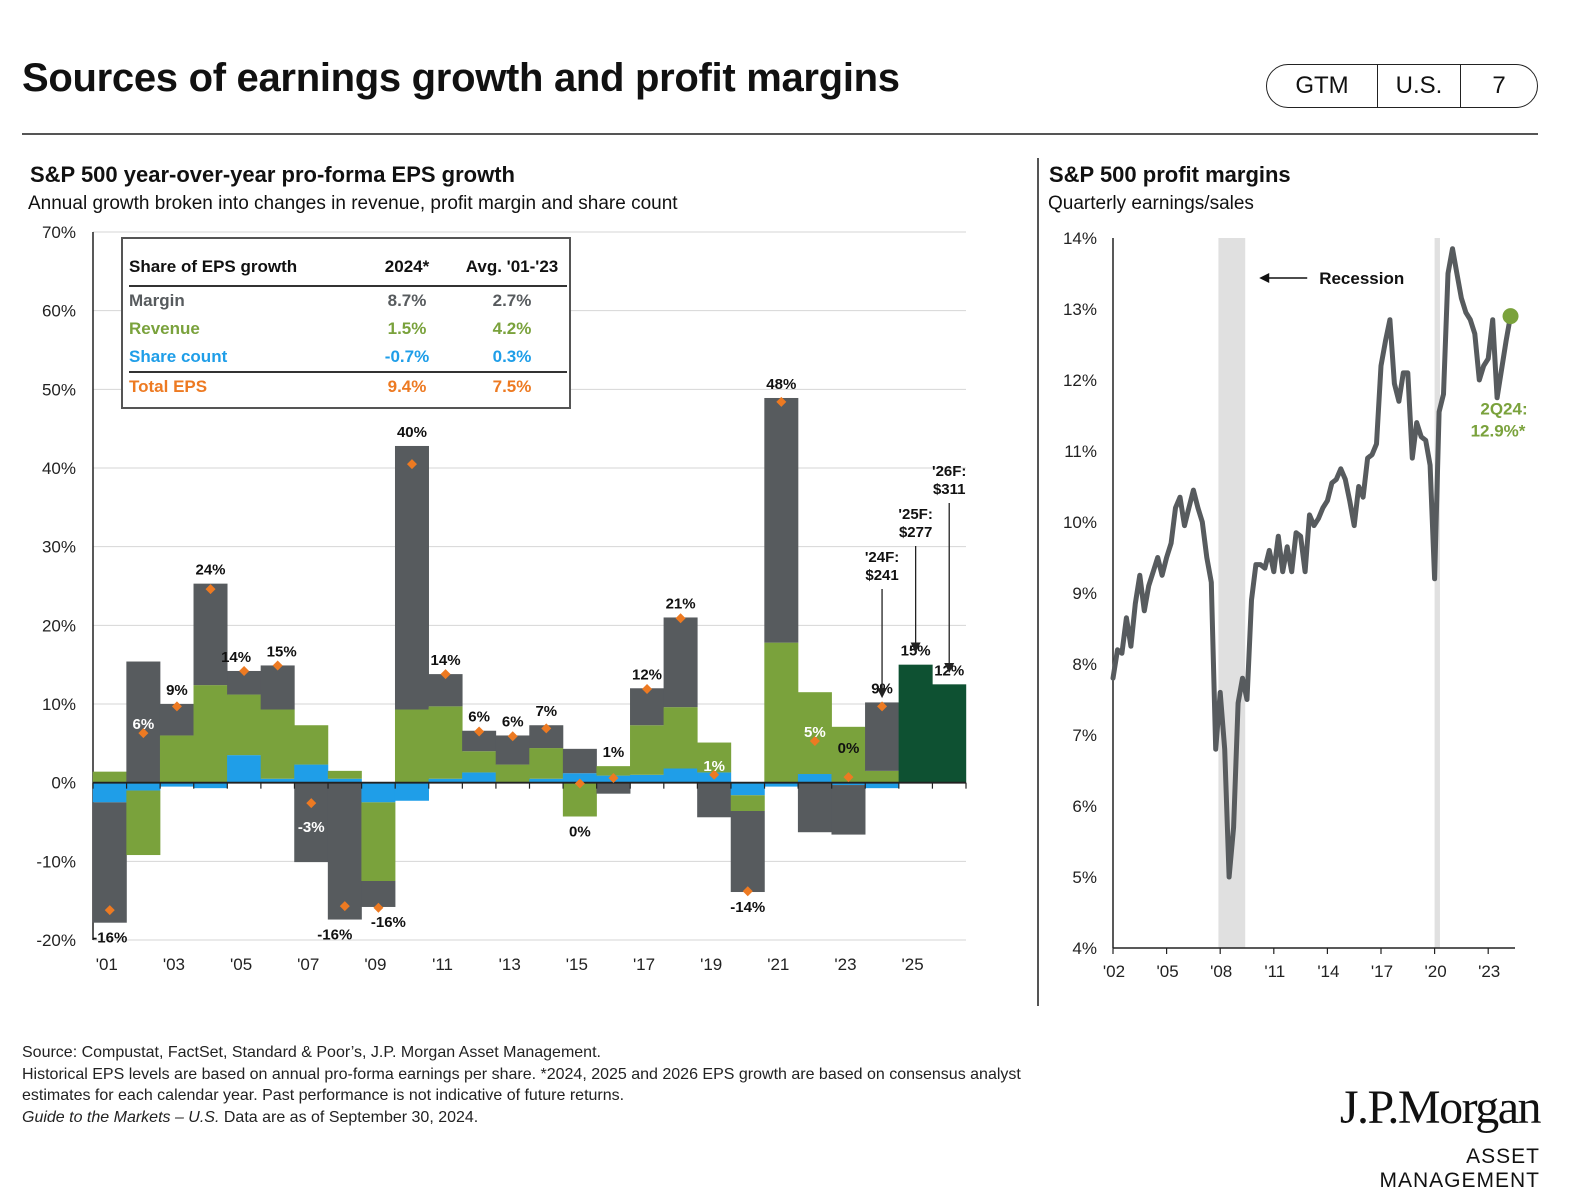 The image size is (1588, 1204). What do you see at coordinates (614, 752) in the screenshot?
I see `value-label: 1%` at bounding box center [614, 752].